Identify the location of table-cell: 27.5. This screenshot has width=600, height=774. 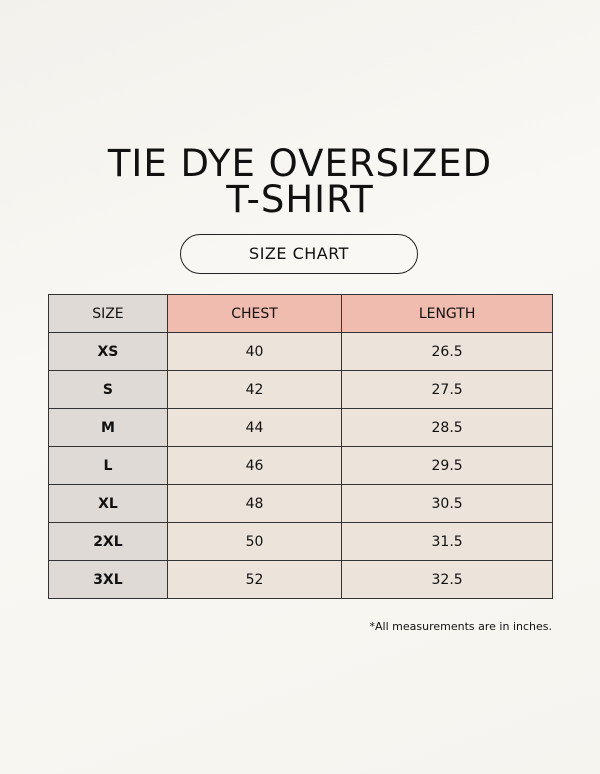
(447, 389).